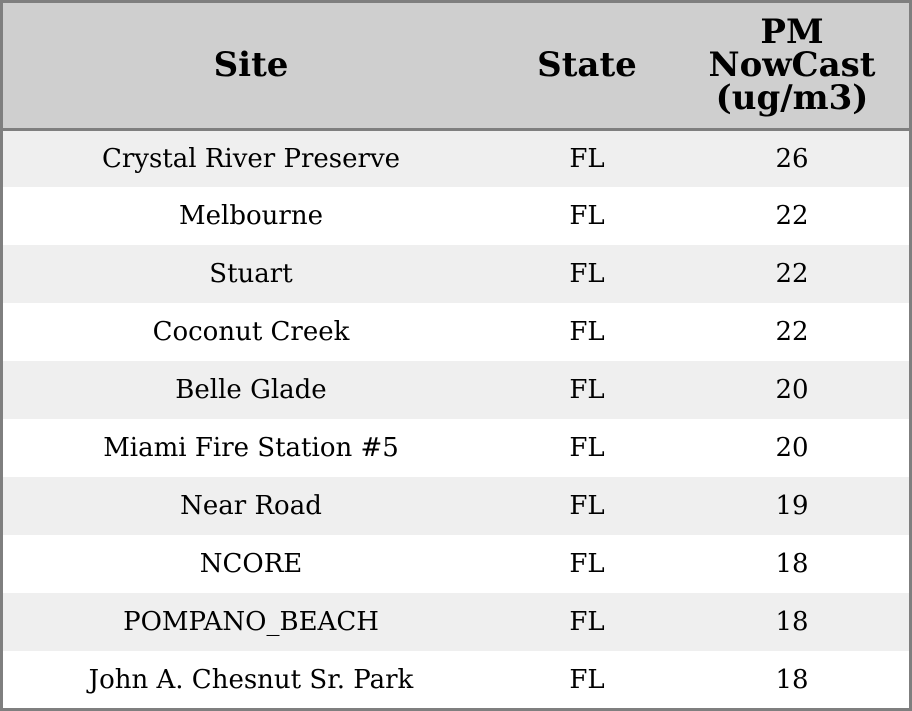 Image resolution: width=912 pixels, height=711 pixels. What do you see at coordinates (456, 158) in the screenshot?
I see `table-row: Crystal River Preserve FL 26` at bounding box center [456, 158].